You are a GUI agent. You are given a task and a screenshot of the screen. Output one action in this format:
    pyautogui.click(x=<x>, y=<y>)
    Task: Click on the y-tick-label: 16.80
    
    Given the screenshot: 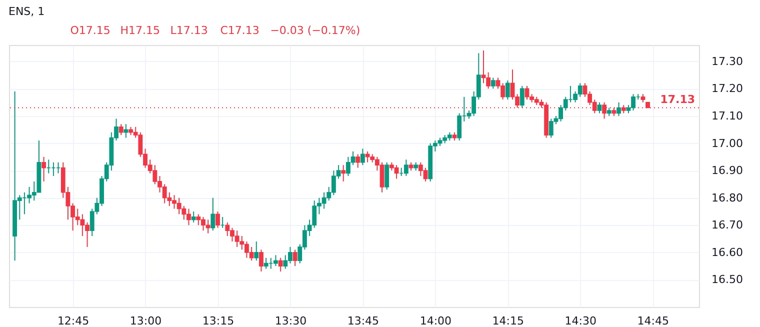 What is the action you would take?
    pyautogui.click(x=727, y=197)
    